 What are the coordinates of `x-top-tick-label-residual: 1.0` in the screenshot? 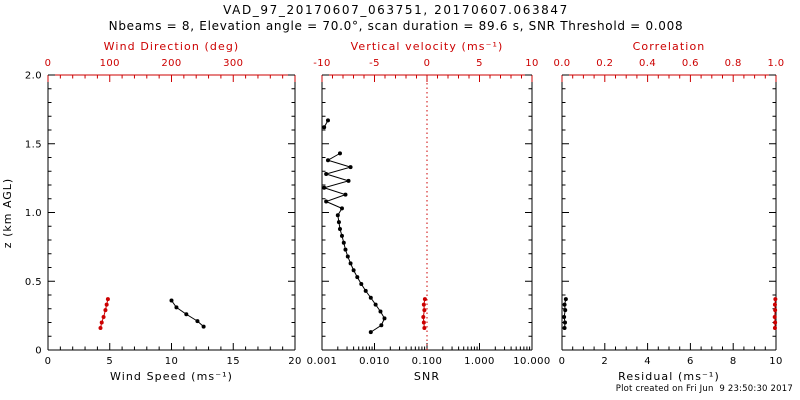 It's located at (775, 63).